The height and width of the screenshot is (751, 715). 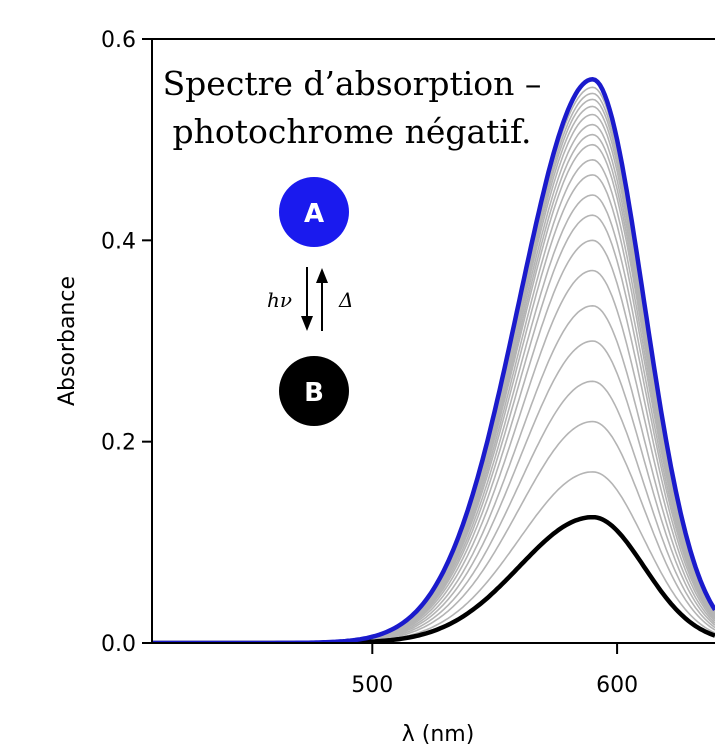 What do you see at coordinates (126, 342) in the screenshot?
I see `y-axis-ticks: 0.0 0.2 0.4 0.6` at bounding box center [126, 342].